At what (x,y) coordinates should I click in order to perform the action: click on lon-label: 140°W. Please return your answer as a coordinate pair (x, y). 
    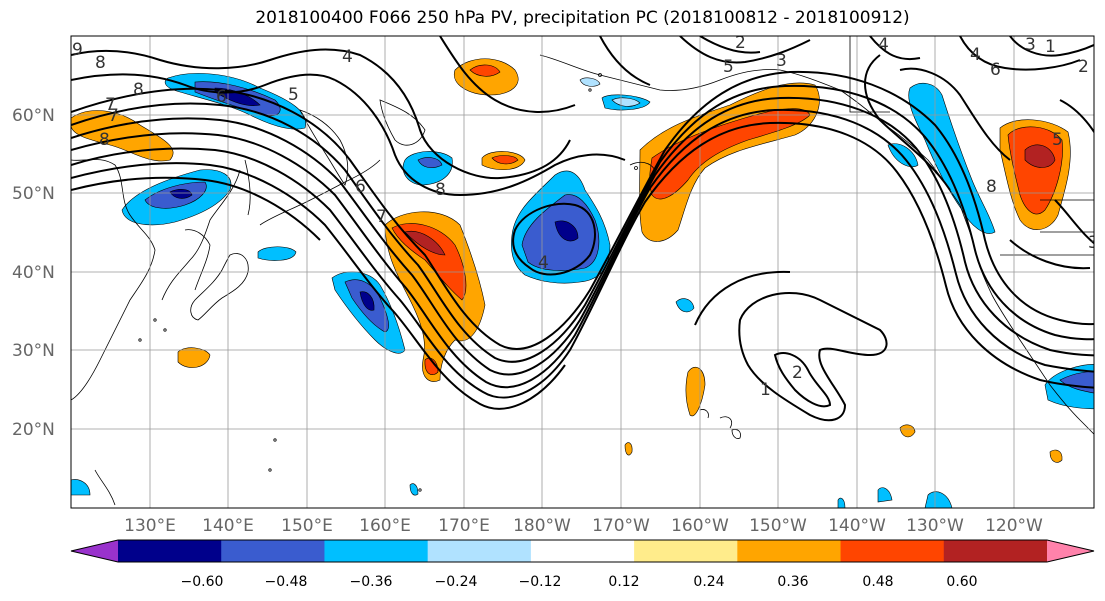
    Looking at the image, I should click on (857, 526).